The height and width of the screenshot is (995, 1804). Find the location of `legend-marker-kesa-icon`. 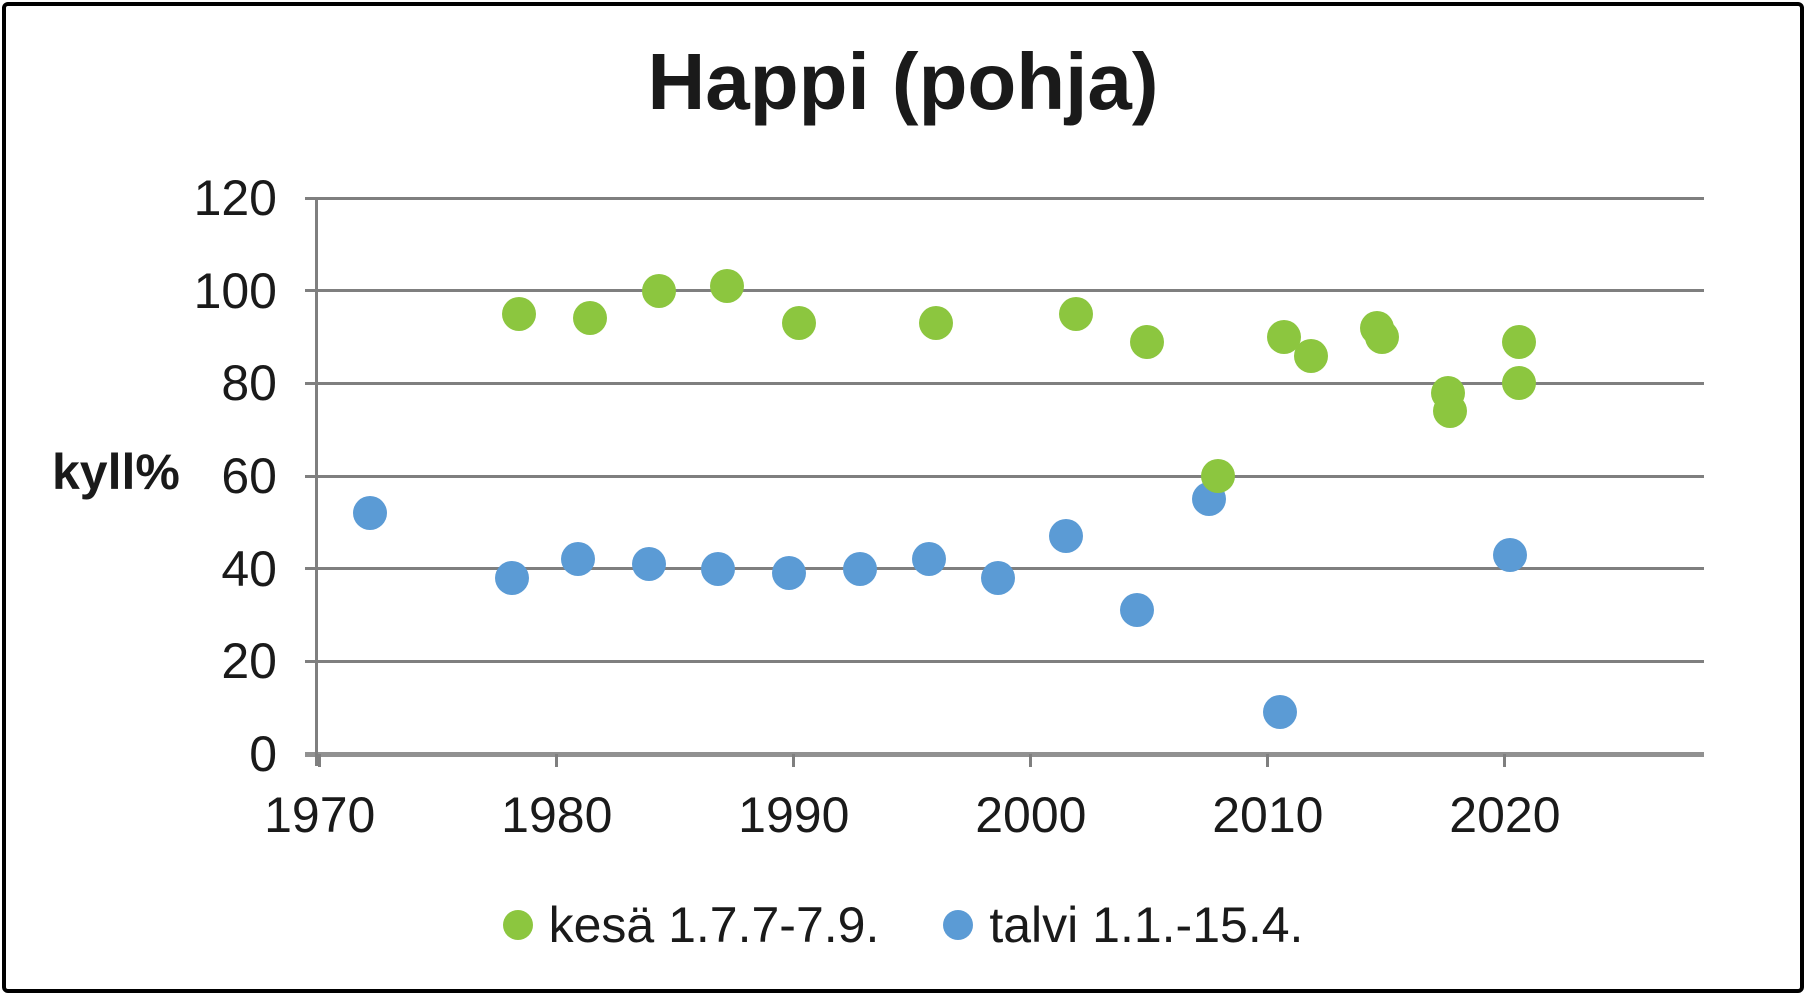

legend-marker-kesa-icon is located at coordinates (517, 925).